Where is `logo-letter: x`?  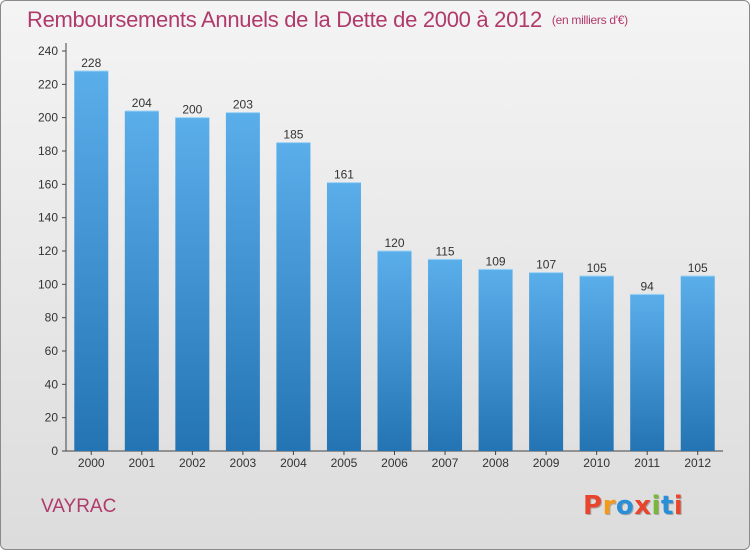
logo-letter: x is located at coordinates (643, 506).